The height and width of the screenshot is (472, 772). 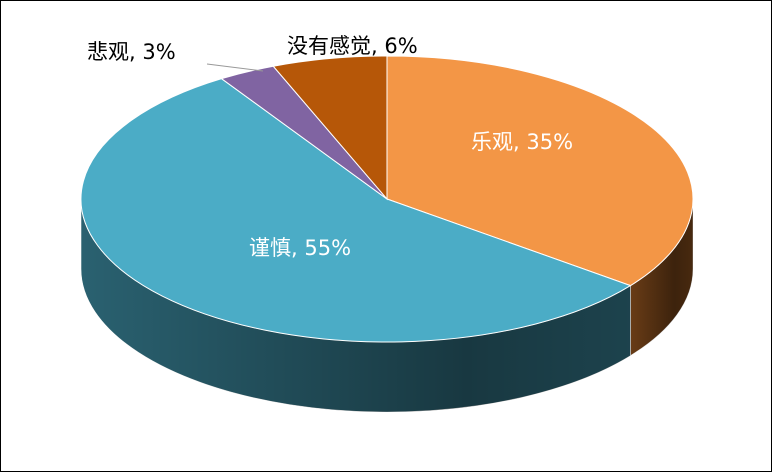 What do you see at coordinates (661, 277) in the screenshot?
I see `slice-side-optimistic` at bounding box center [661, 277].